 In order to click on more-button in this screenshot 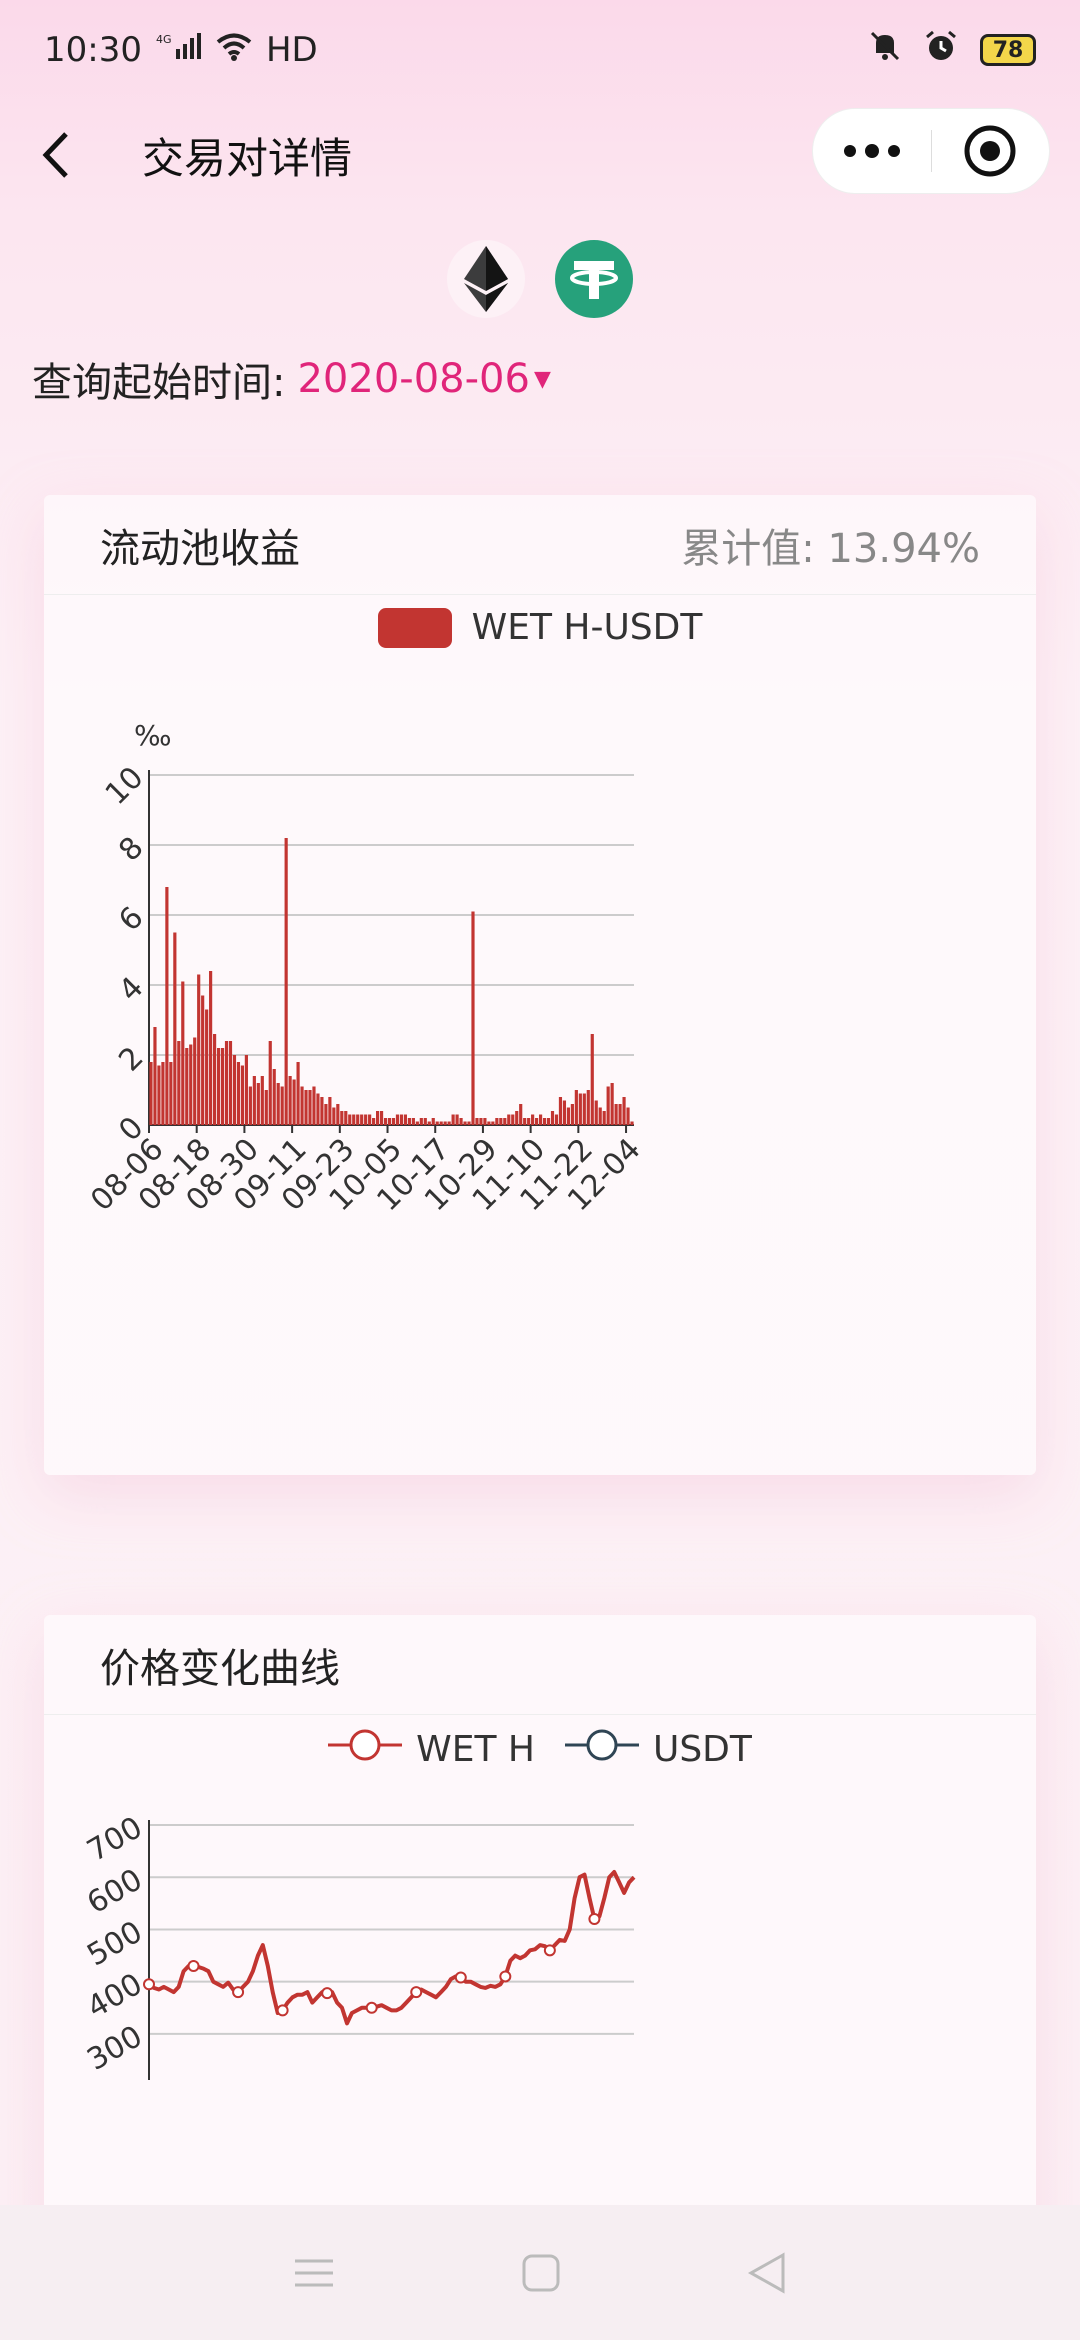, I will do `click(872, 151)`.